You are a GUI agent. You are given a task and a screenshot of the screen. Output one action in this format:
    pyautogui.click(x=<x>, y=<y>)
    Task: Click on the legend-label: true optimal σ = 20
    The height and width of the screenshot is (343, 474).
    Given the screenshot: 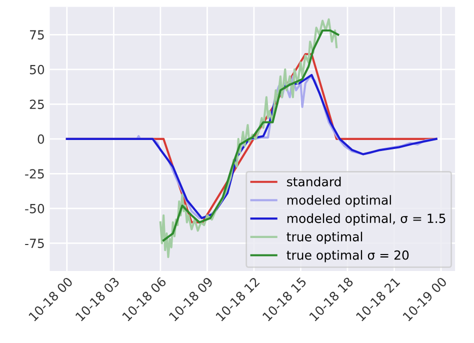 What is the action you would take?
    pyautogui.click(x=347, y=256)
    